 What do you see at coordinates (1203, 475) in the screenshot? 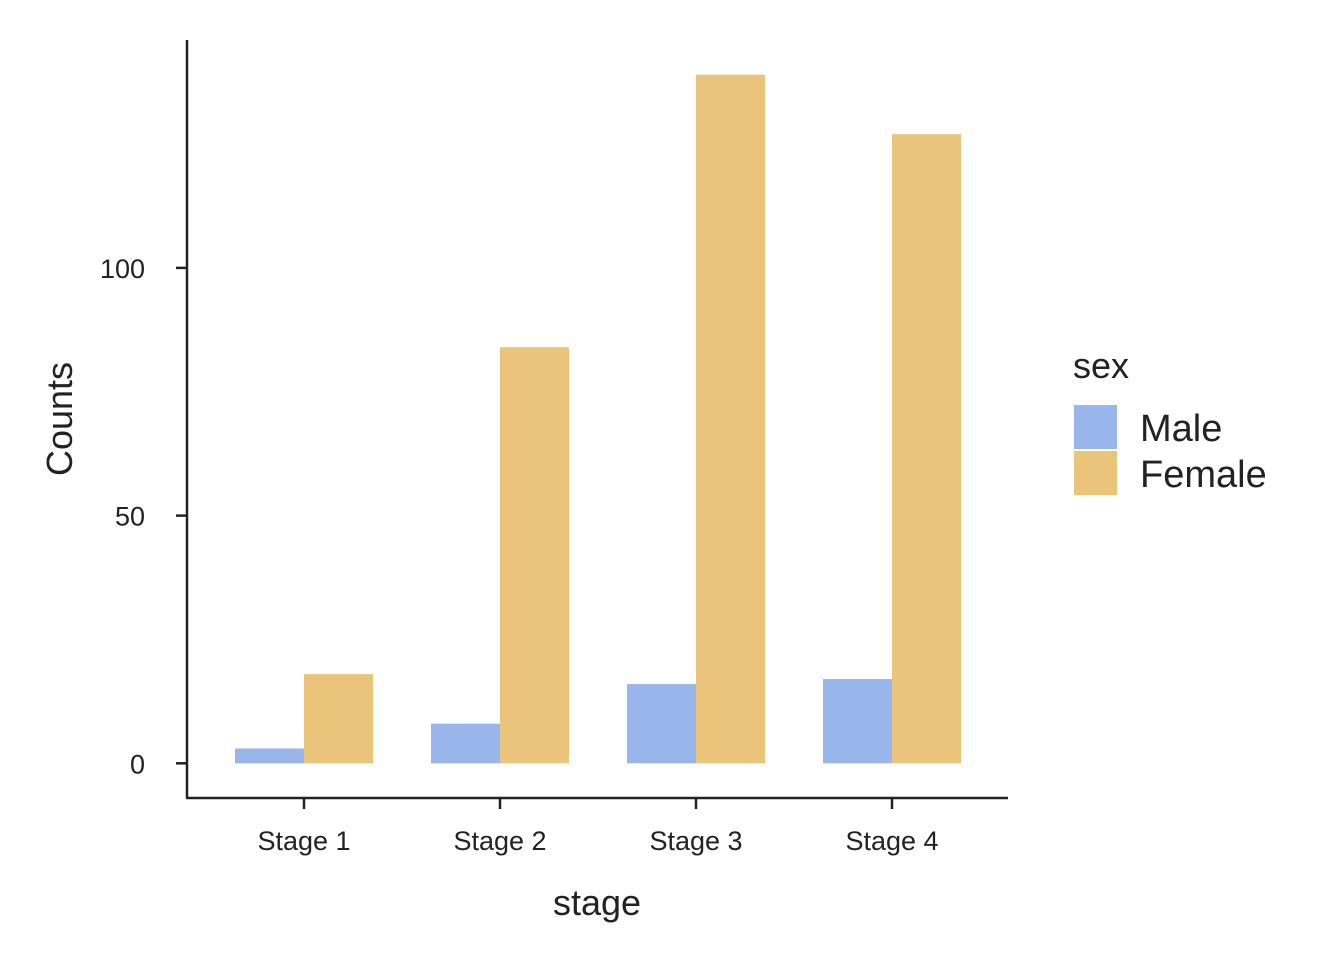
I see `legend-label-female: Female` at bounding box center [1203, 475].